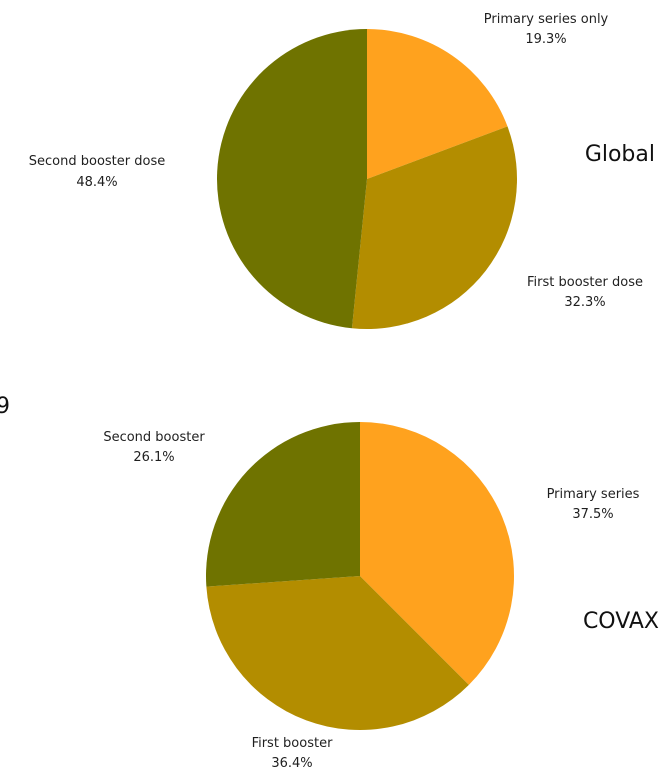  What do you see at coordinates (434, 227) in the screenshot?
I see `global-slice-first-booster` at bounding box center [434, 227].